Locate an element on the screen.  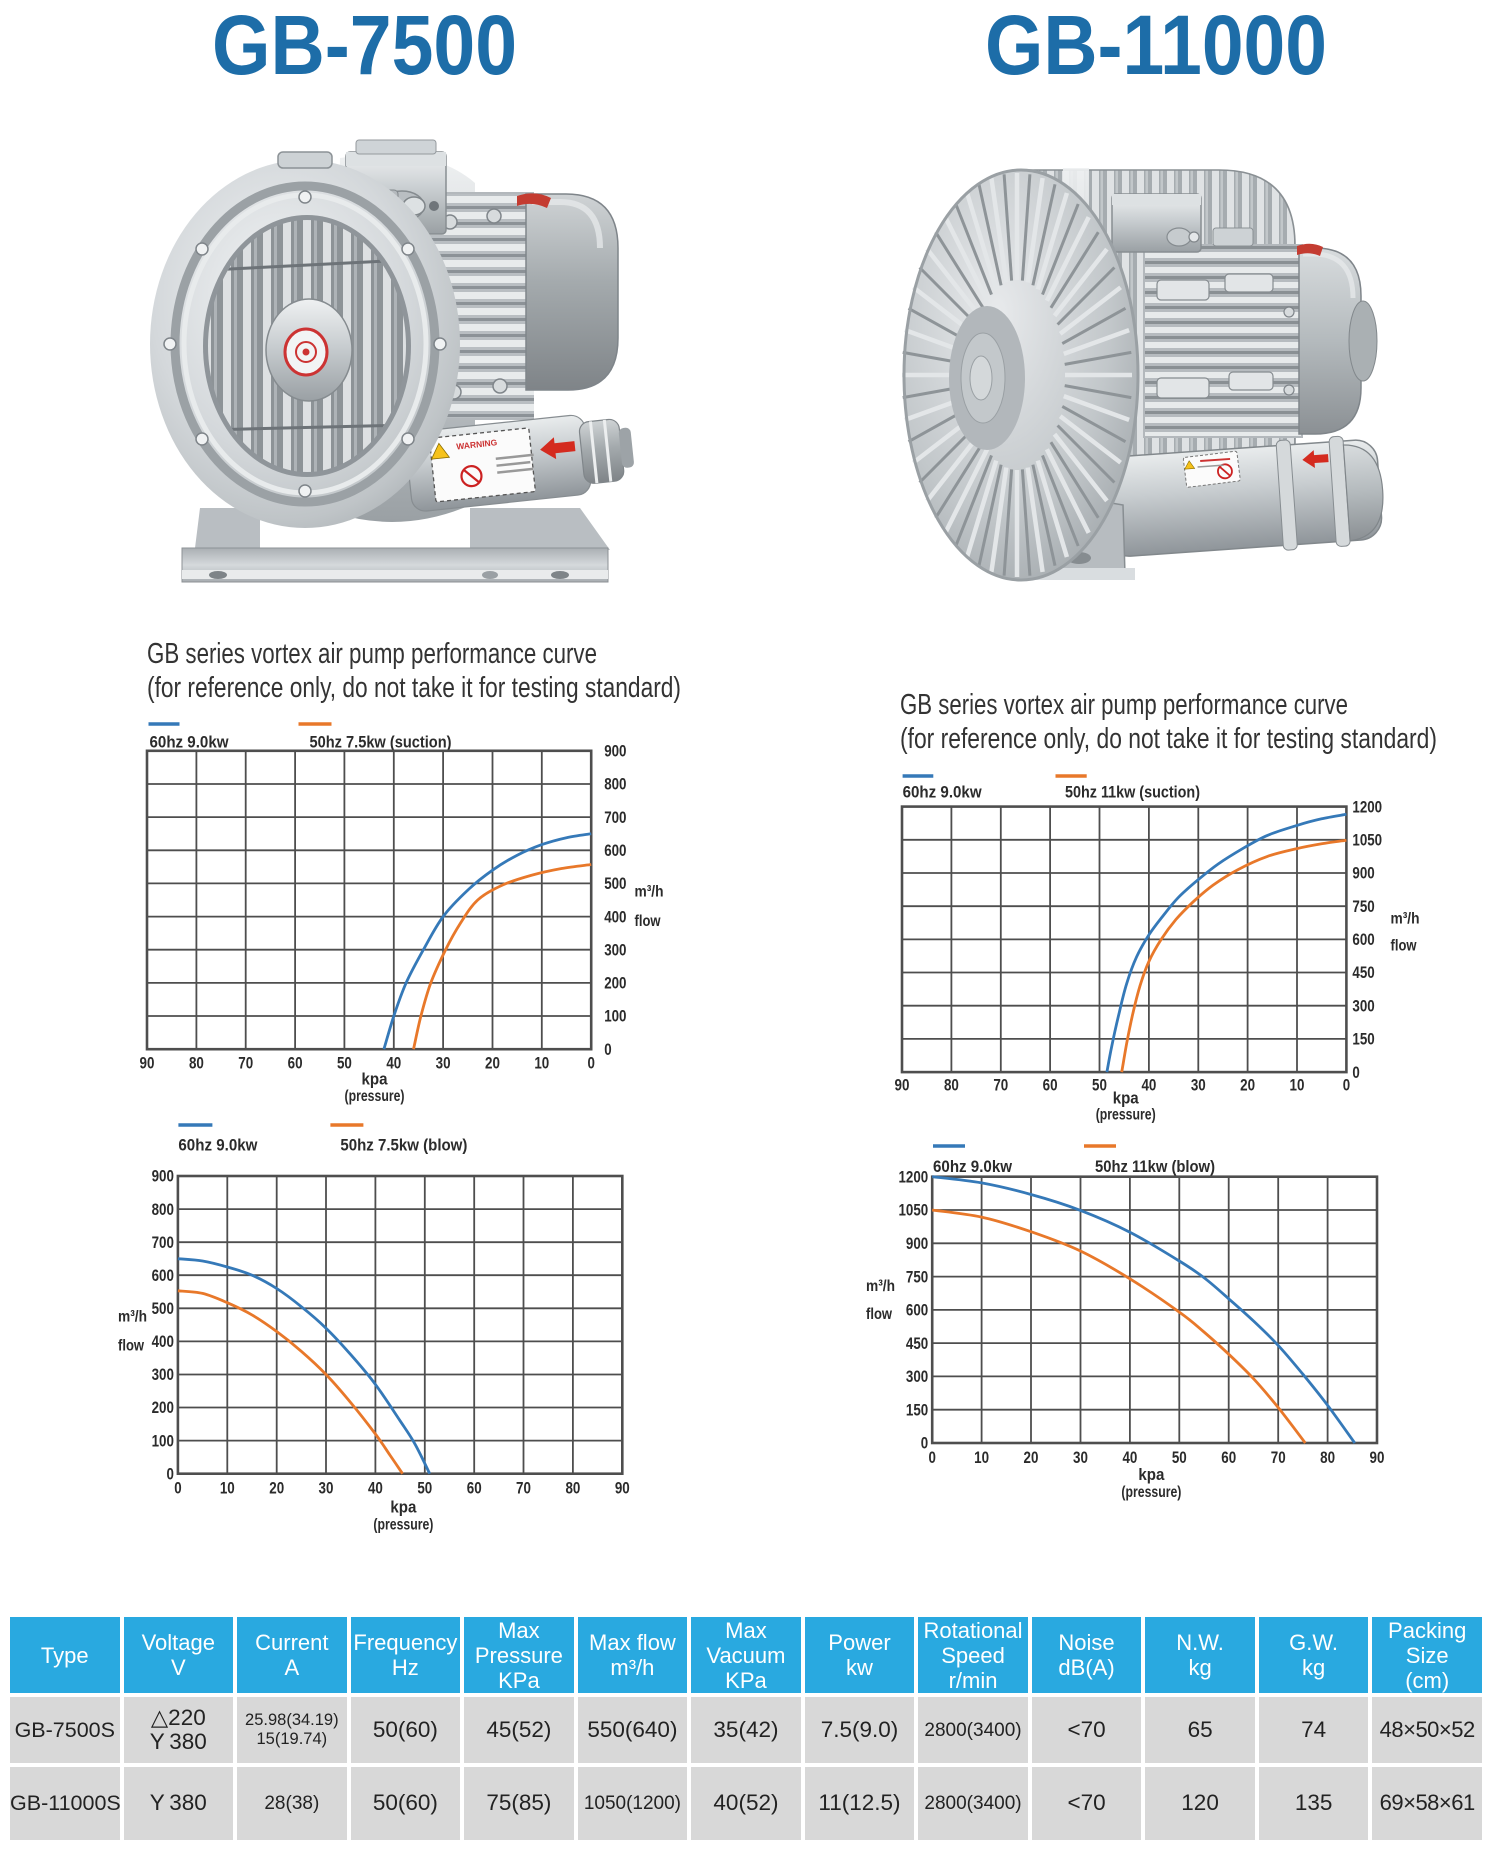
svg-text: 50hz 7.5kw (suction) is located at coordinates (381, 741).